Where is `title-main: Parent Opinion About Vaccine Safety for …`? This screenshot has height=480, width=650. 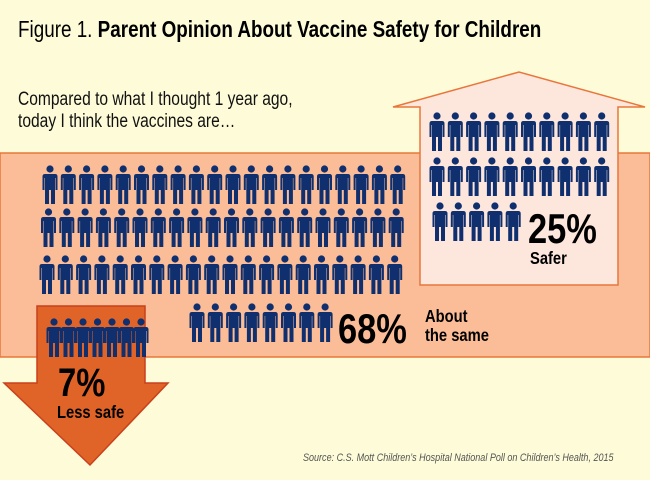 title-main: Parent Opinion About Vaccine Safety for … is located at coordinates (319, 29).